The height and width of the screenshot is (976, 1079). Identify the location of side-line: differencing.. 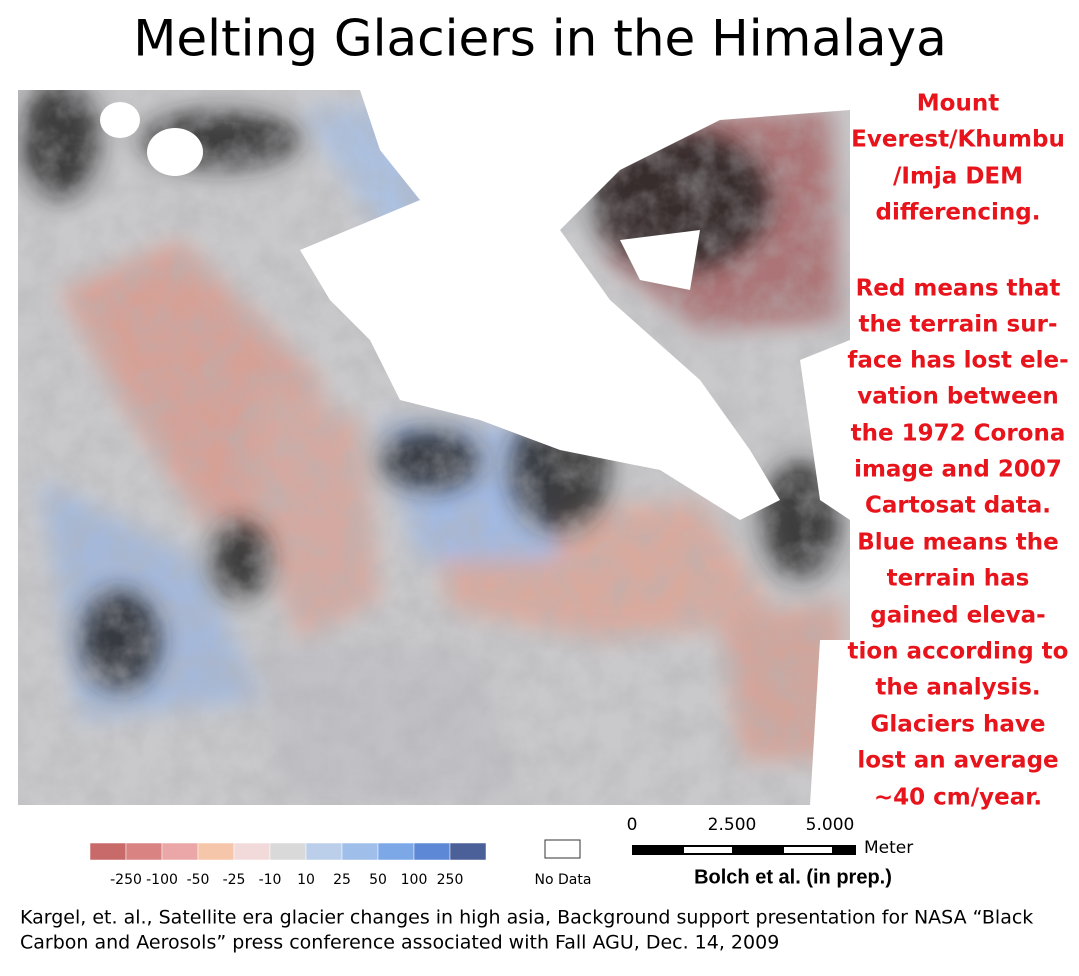
(958, 213).